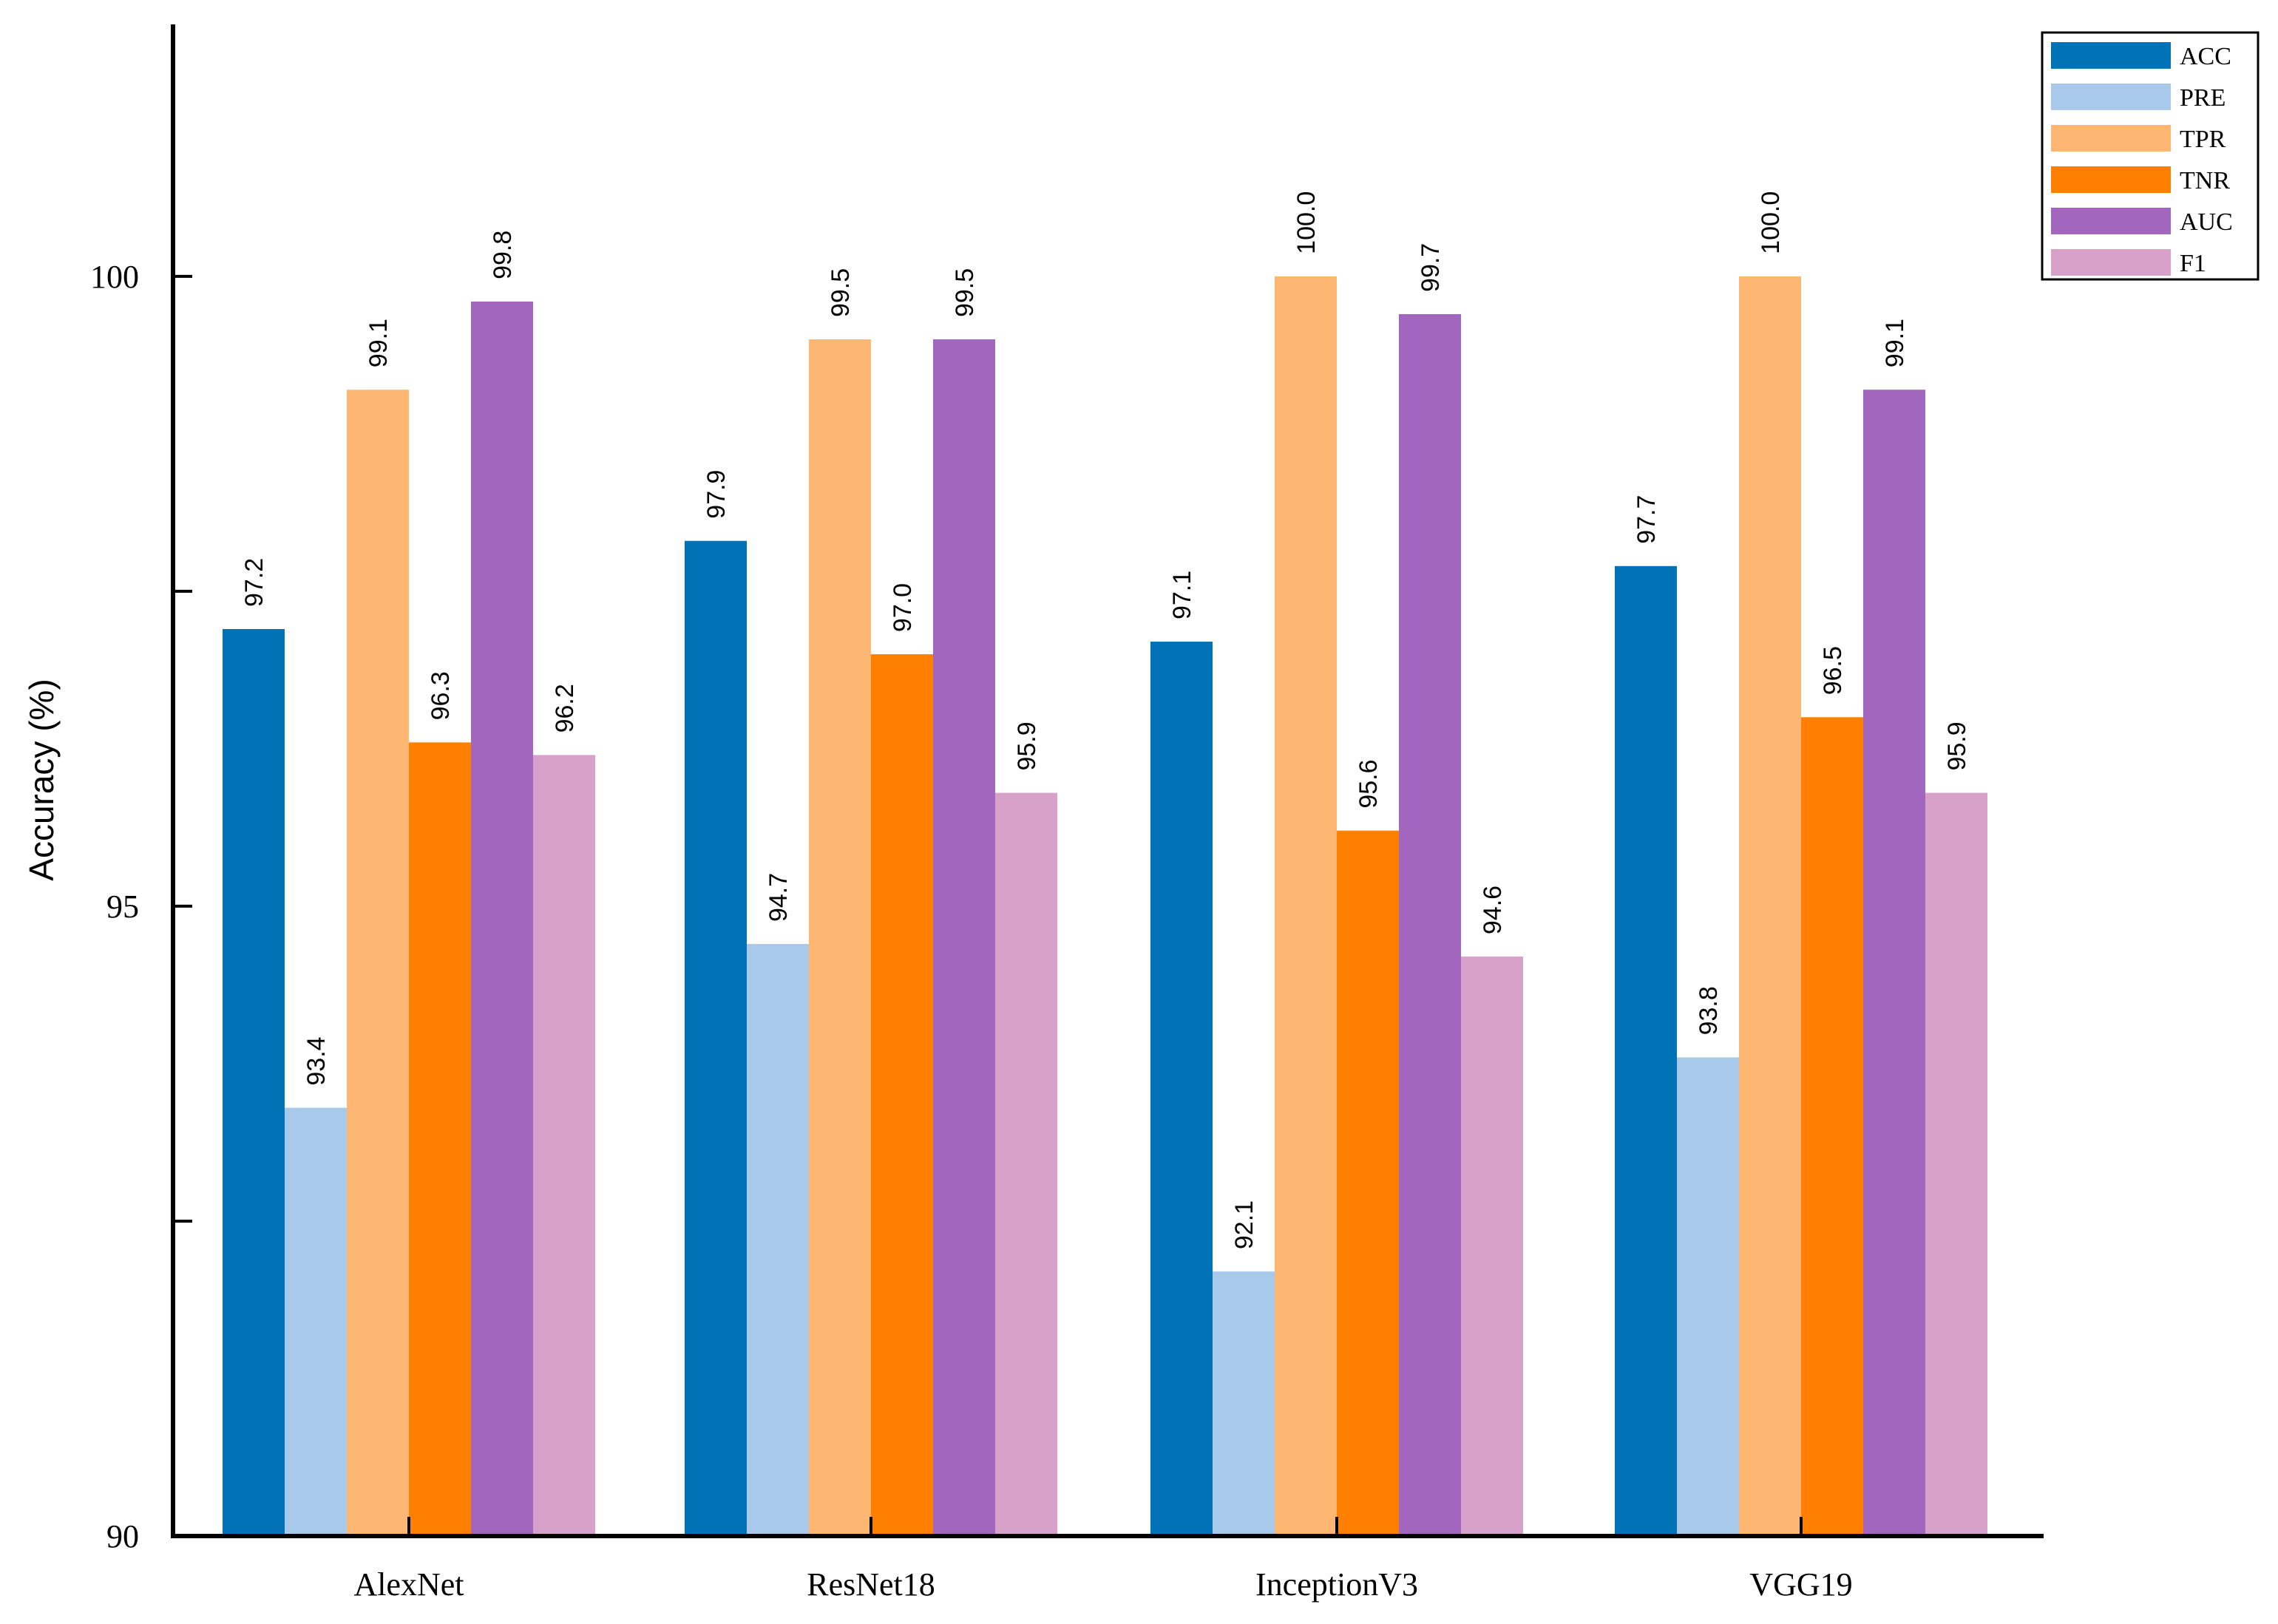 This screenshot has width=2278, height=1624. I want to click on bar-resnet18-tpr, so click(840, 938).